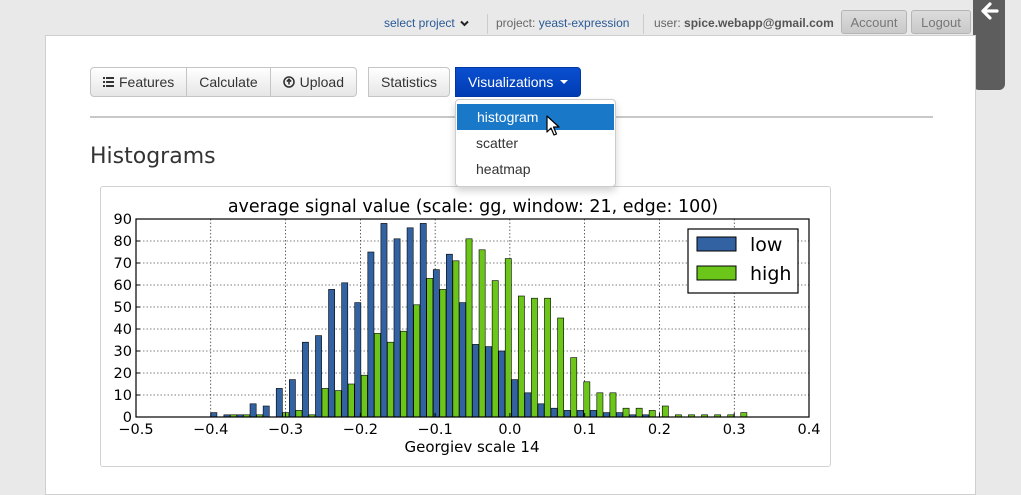  Describe the element at coordinates (285, 430) in the screenshot. I see `x-tick-label: −0.3` at that location.